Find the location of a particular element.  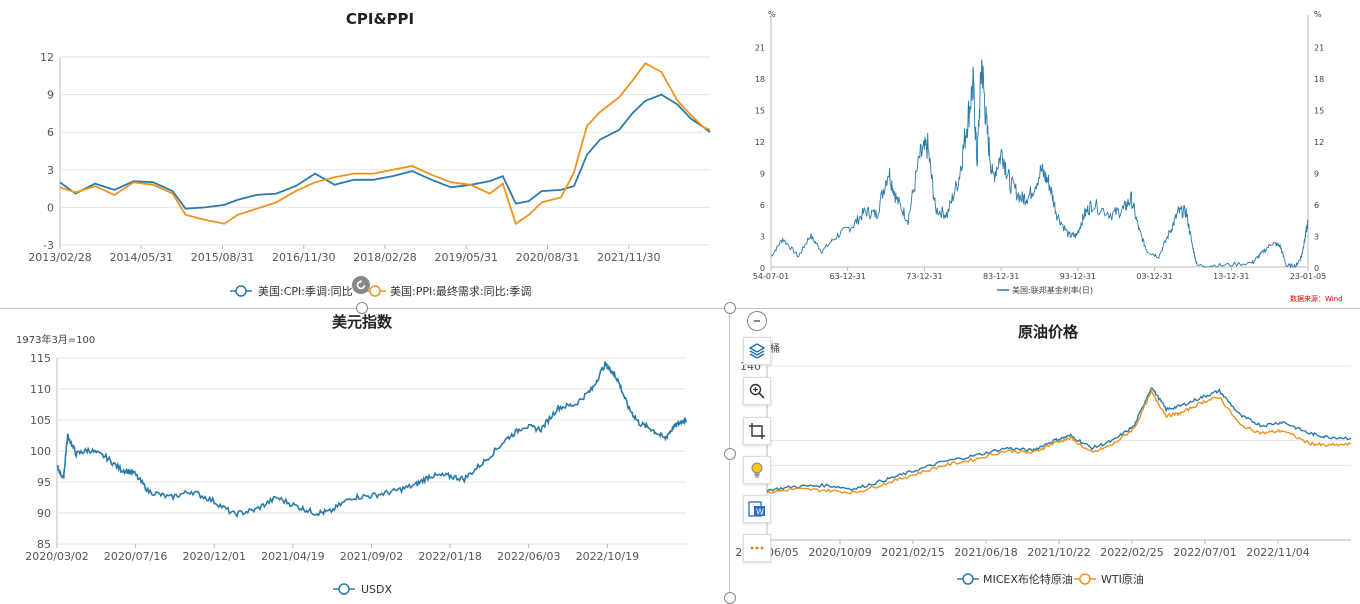

brent-legend-marker is located at coordinates (968, 579).